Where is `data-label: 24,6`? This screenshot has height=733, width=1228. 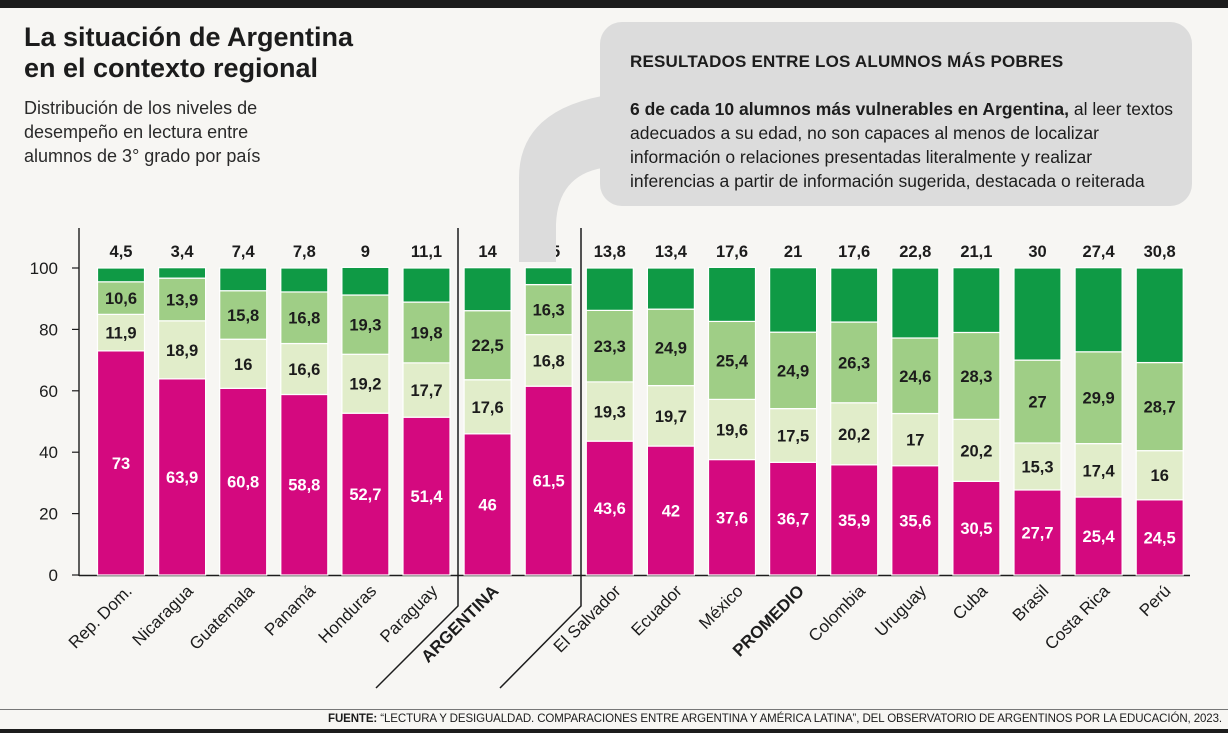
data-label: 24,6 is located at coordinates (915, 377).